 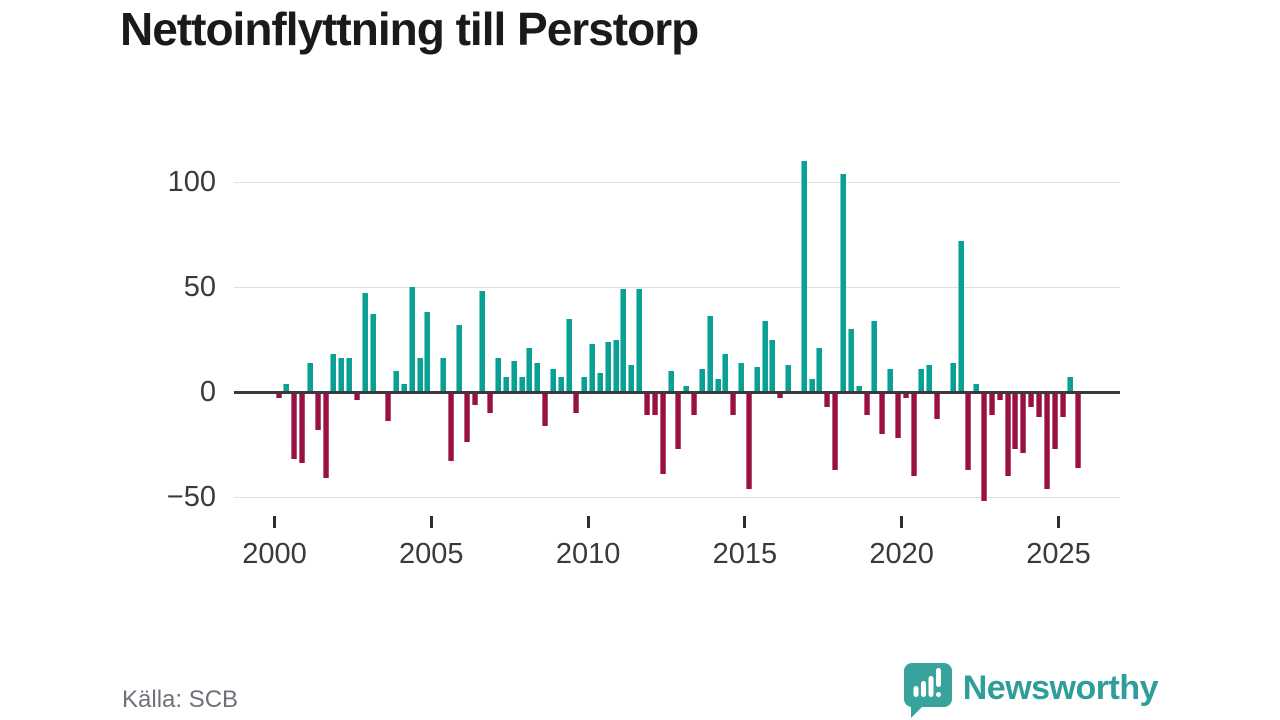 What do you see at coordinates (588, 554) in the screenshot?
I see `x-axis-tick-label: 2010` at bounding box center [588, 554].